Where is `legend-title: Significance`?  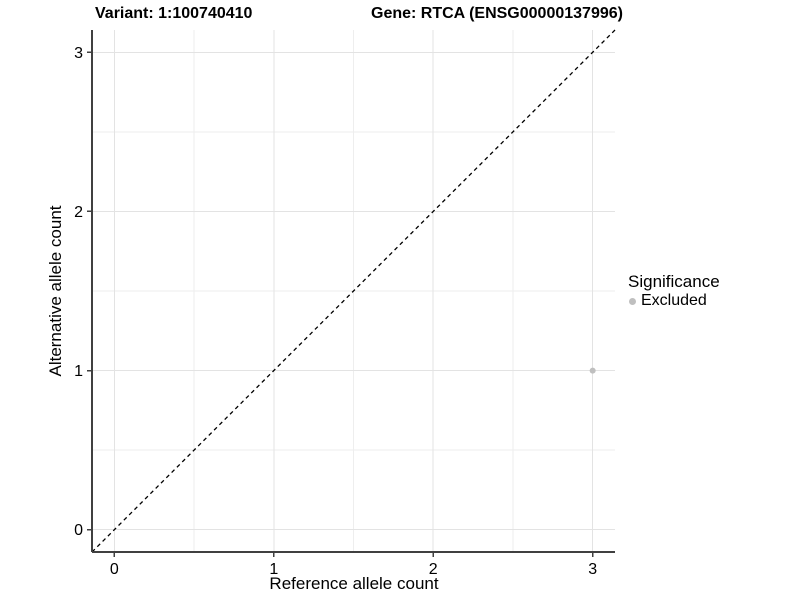 legend-title: Significance is located at coordinates (674, 281).